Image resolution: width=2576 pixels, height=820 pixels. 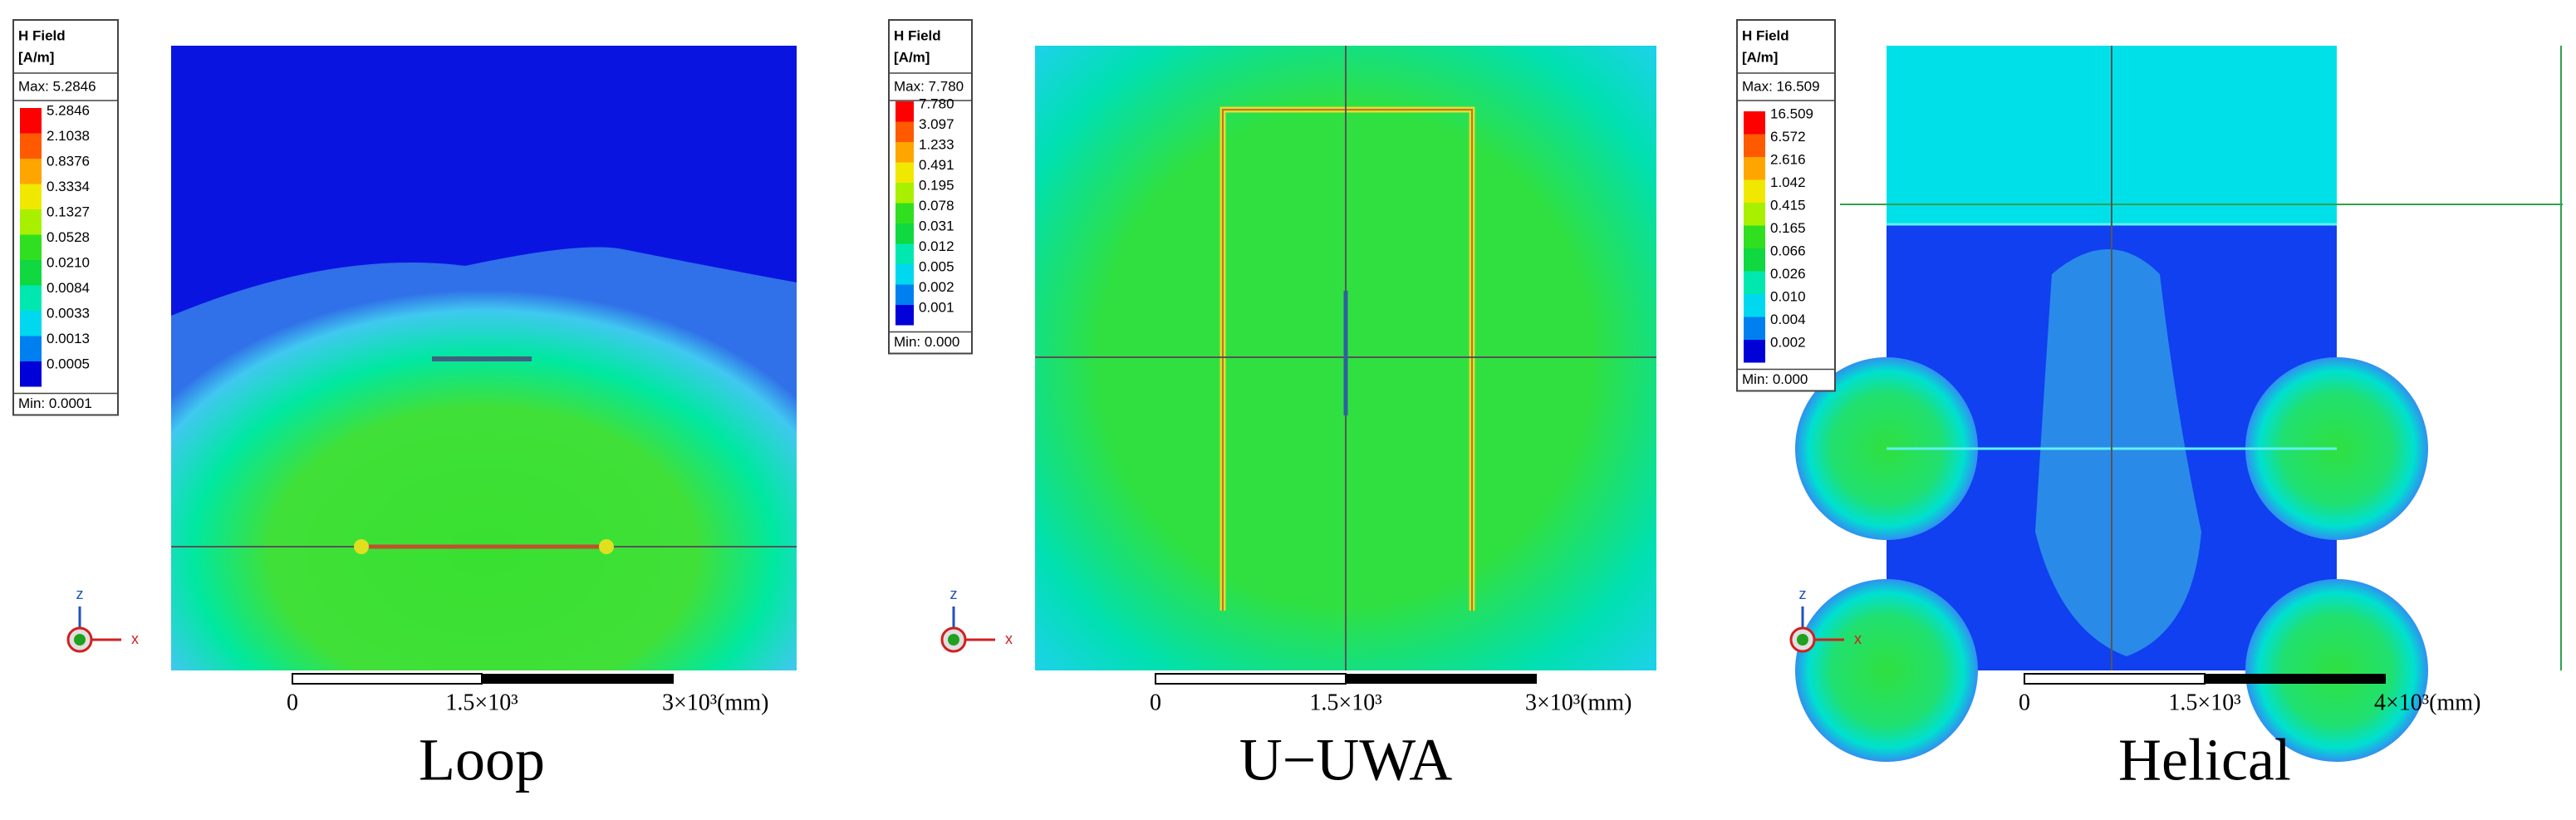 I want to click on legend-level: 0.8376, so click(x=68, y=161).